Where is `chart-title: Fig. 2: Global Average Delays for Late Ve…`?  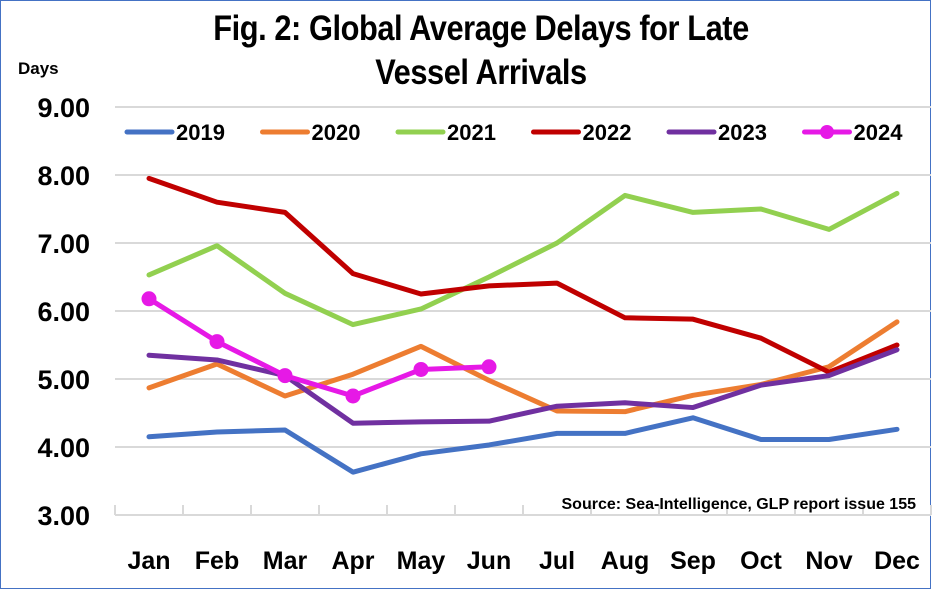
chart-title: Fig. 2: Global Average Delays for Late Ve… is located at coordinates (481, 51).